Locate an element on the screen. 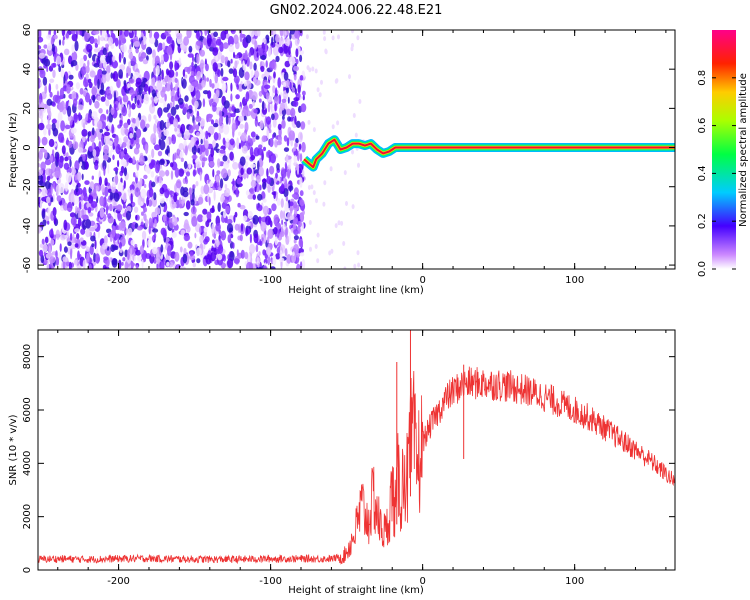  snr-x-axis-label: Height of straight line (km) is located at coordinates (356, 590).